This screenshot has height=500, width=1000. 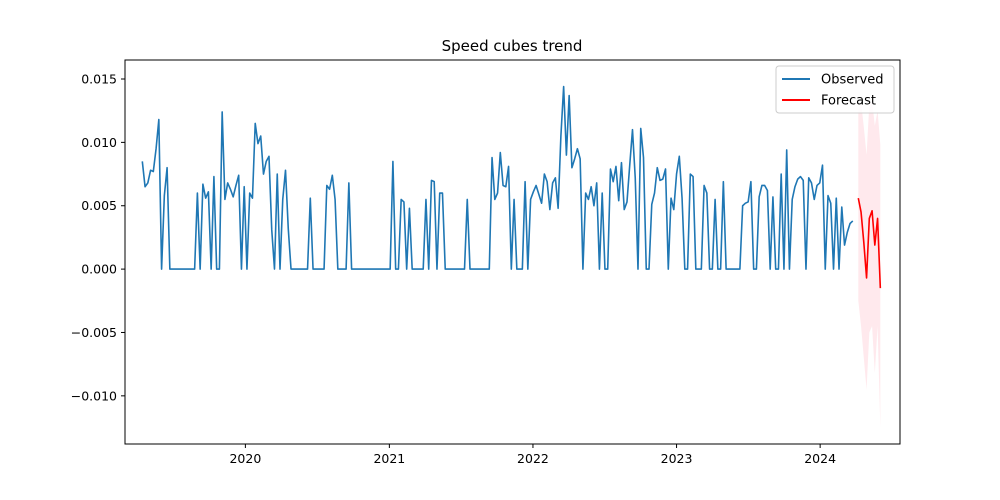 What do you see at coordinates (94, 395) in the screenshot?
I see `y-tick-label: −0.010` at bounding box center [94, 395].